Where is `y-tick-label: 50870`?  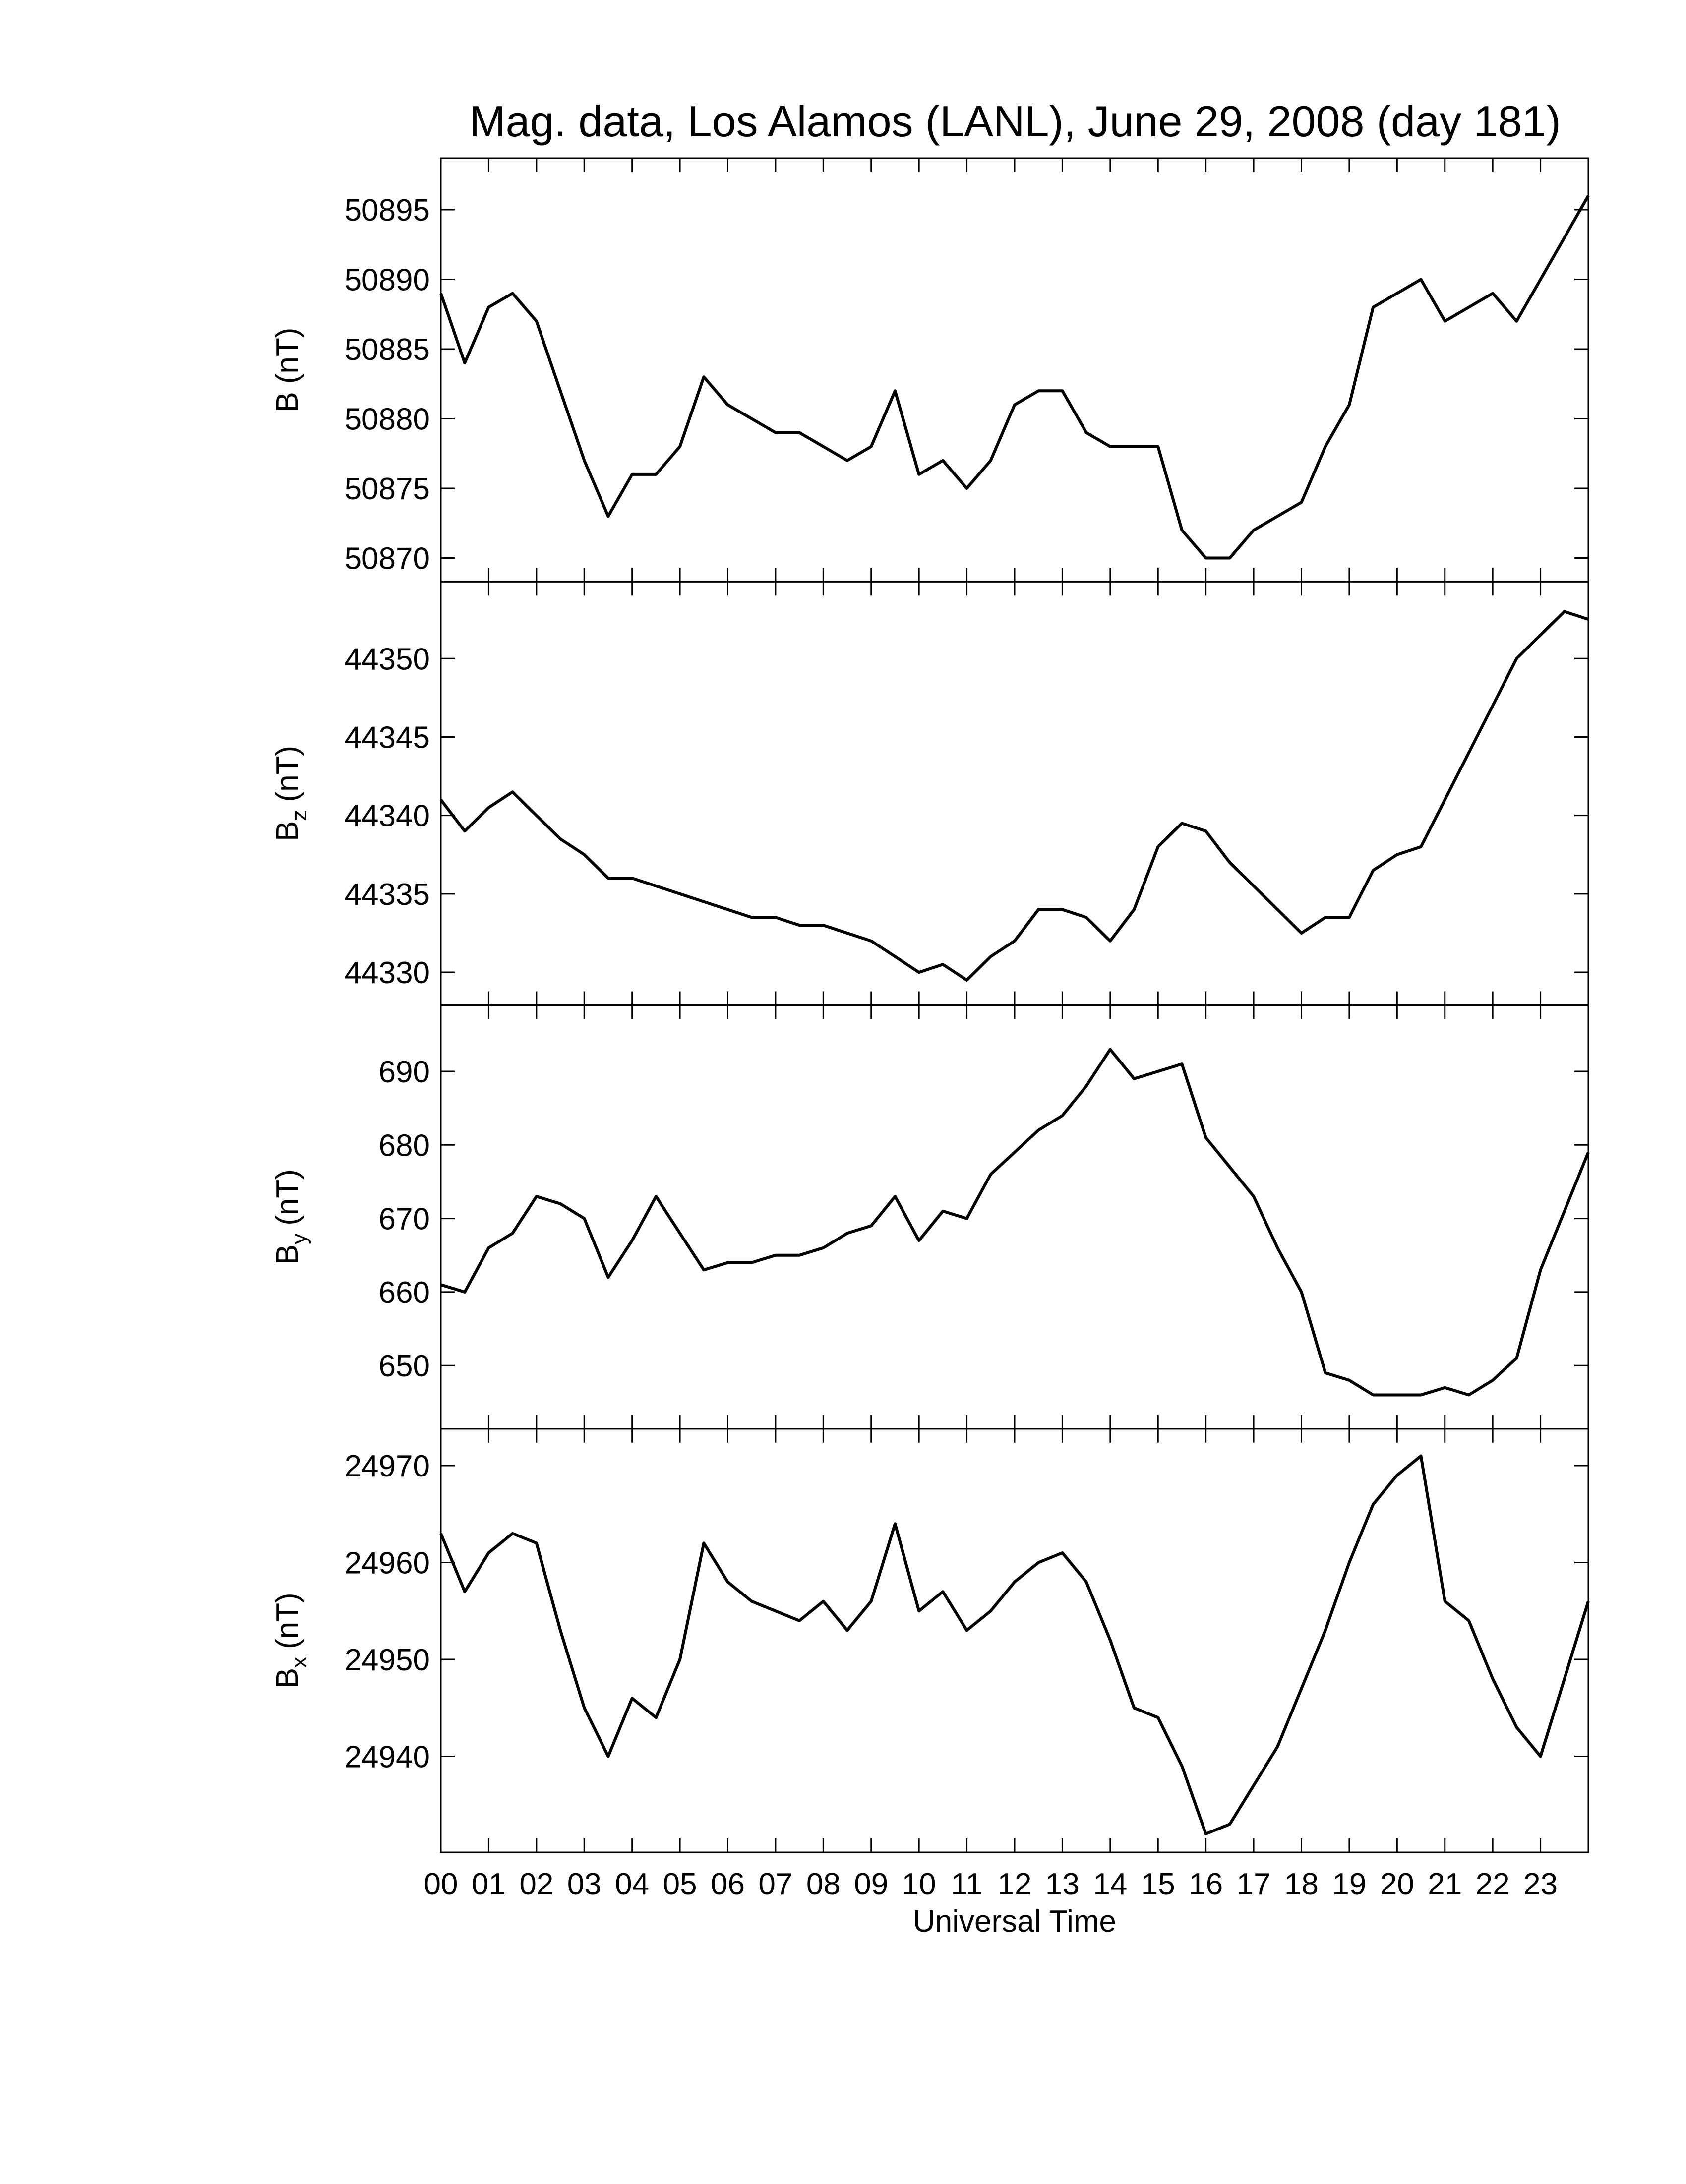 y-tick-label: 50870 is located at coordinates (388, 558).